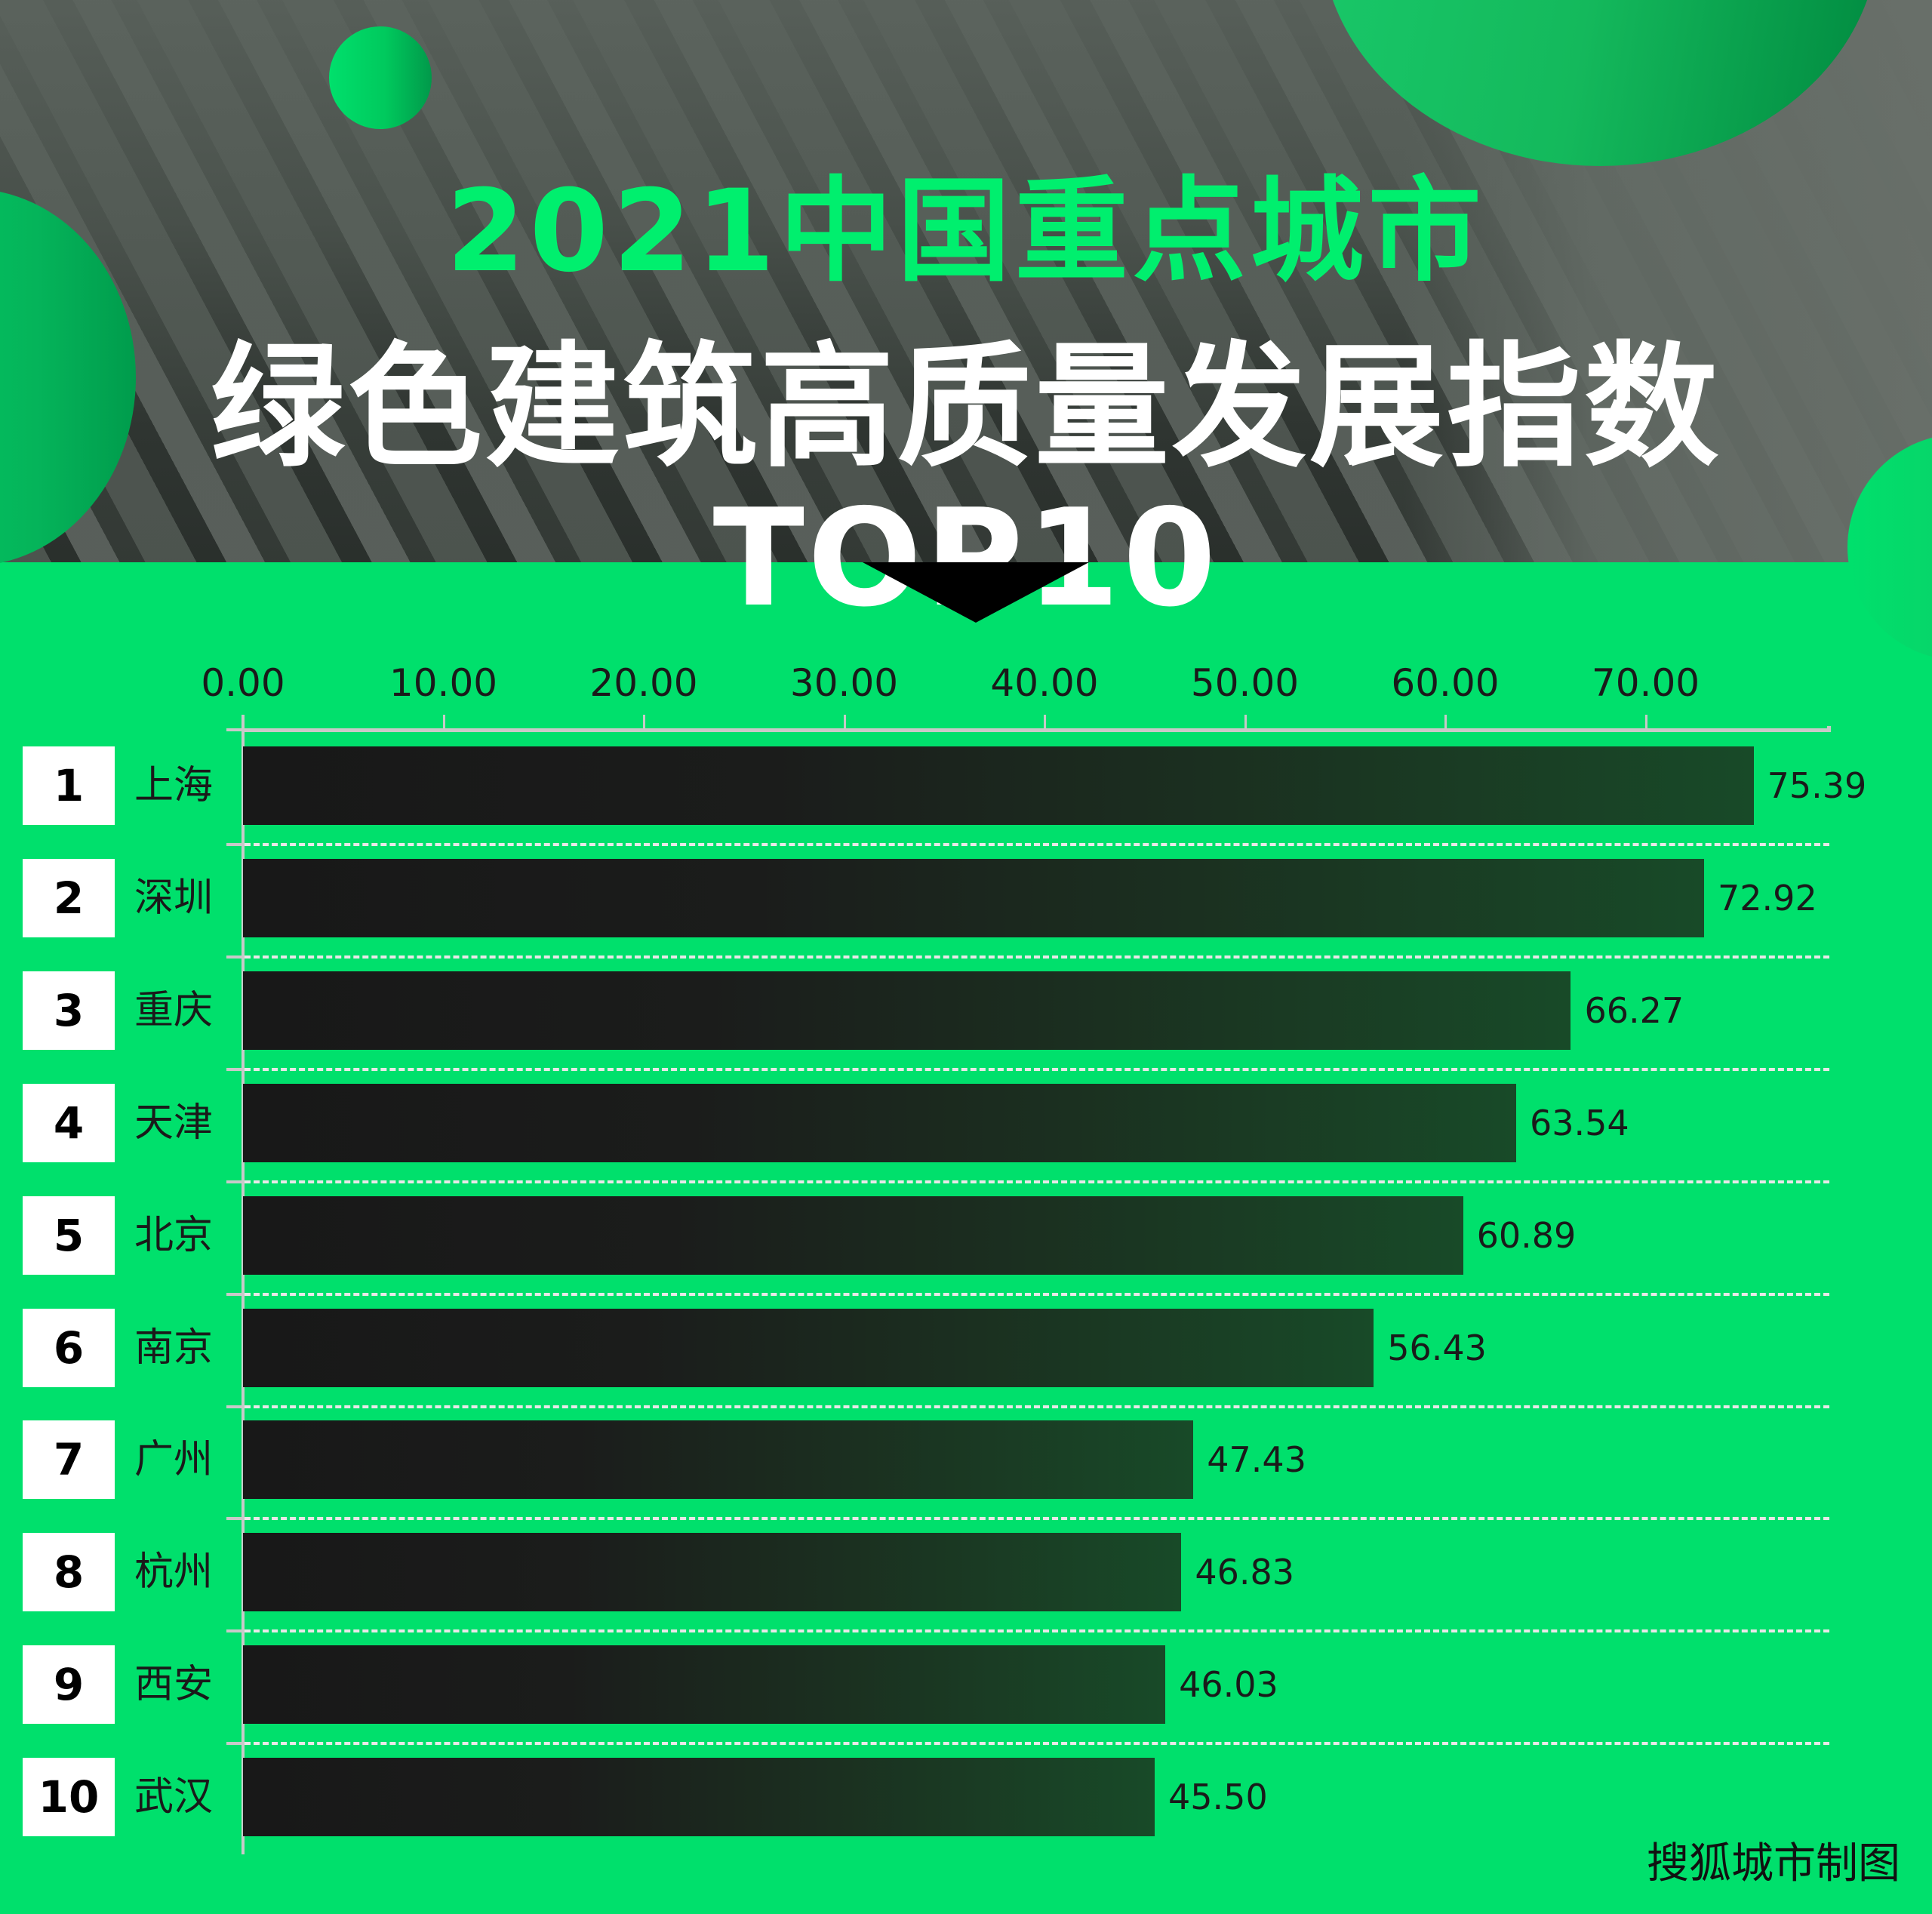  Describe the element at coordinates (174, 1235) in the screenshot. I see `city-label: 北京` at that location.